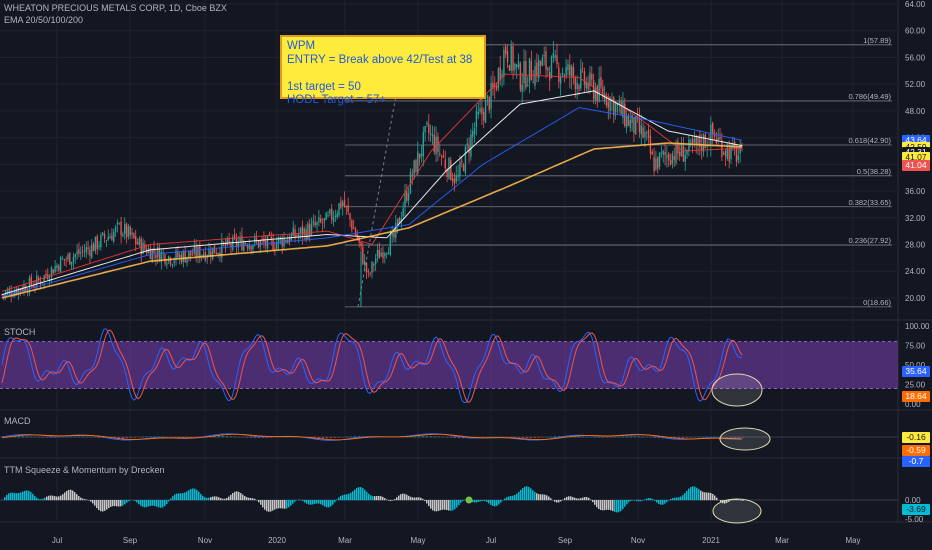 This screenshot has width=932, height=550. I want to click on squeeze-title: TTM Squeeze & Momentum by Drecken, so click(84, 470).